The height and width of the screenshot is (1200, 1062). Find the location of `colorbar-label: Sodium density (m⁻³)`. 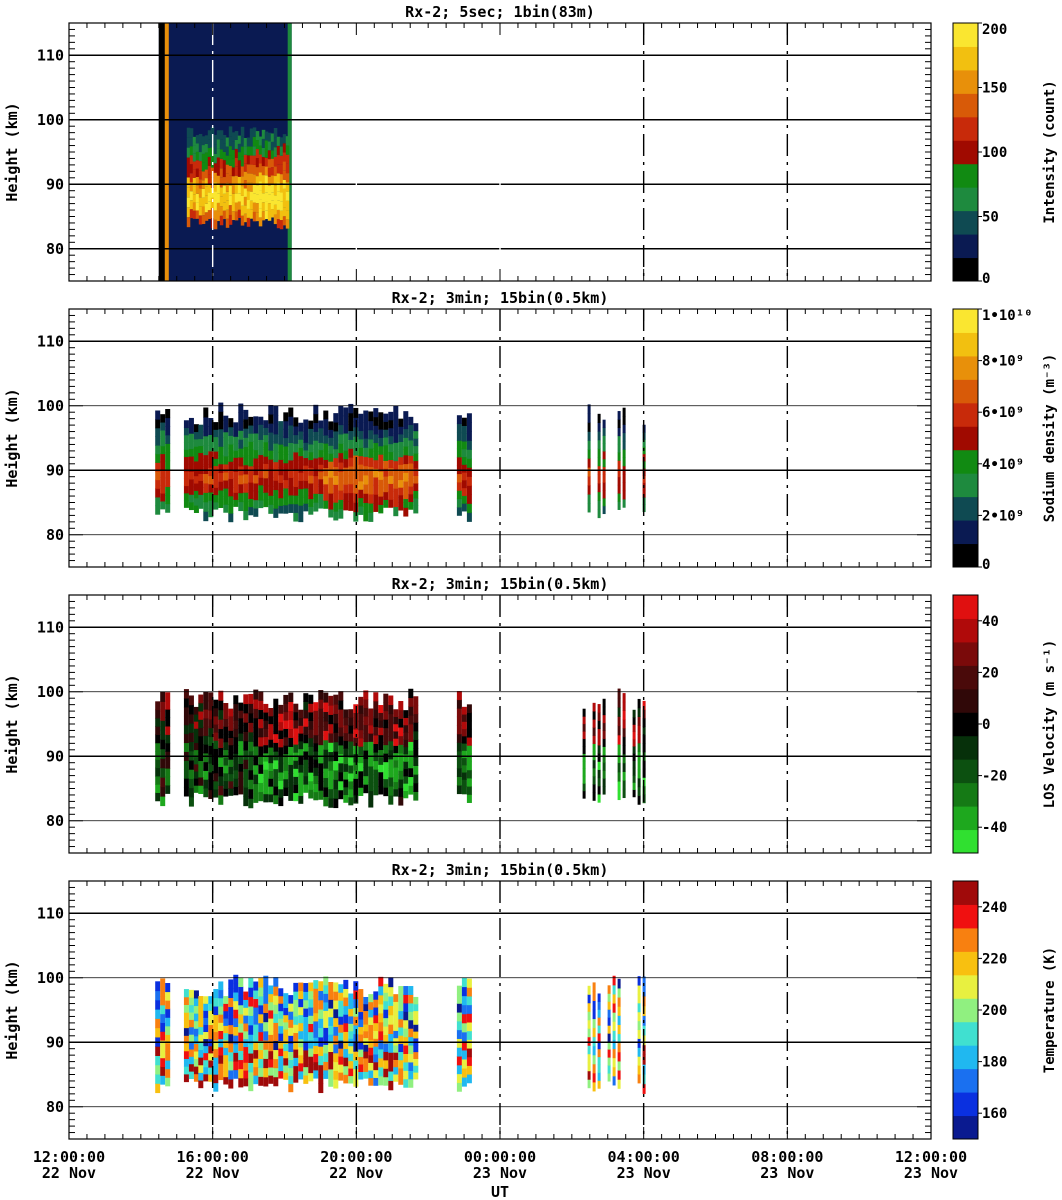

colorbar-label: Sodium density (m⁻³) is located at coordinates (1050, 438).